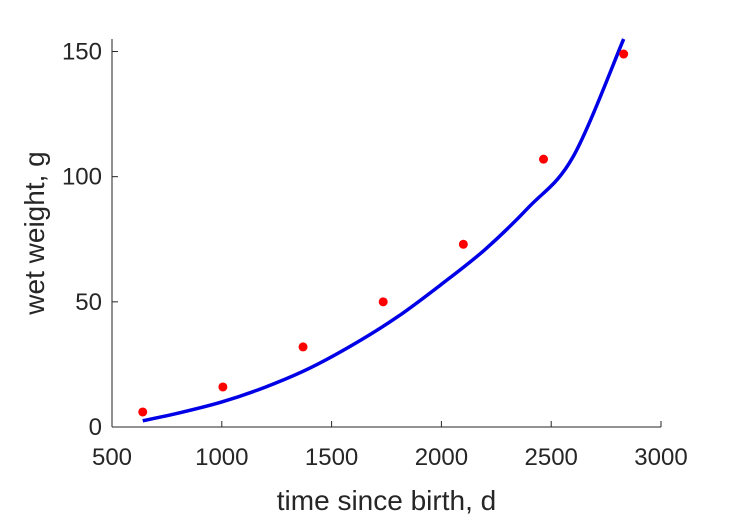 This screenshot has height=521, width=729. What do you see at coordinates (88, 302) in the screenshot?
I see `y-tick-label: 50` at bounding box center [88, 302].